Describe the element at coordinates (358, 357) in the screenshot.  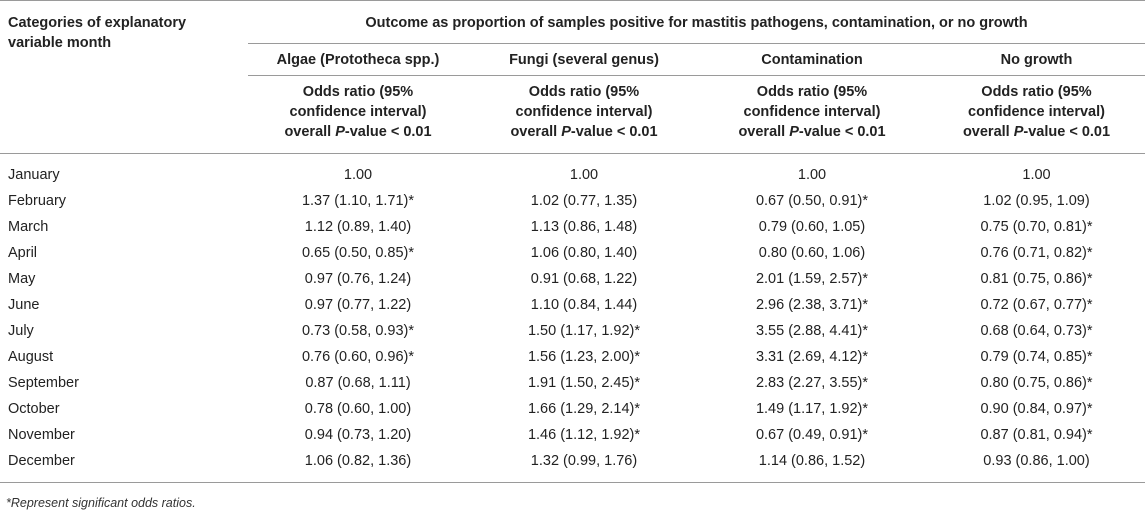
I see `algae-cell: 0.76 (0.60, 0.96)*` at that location.